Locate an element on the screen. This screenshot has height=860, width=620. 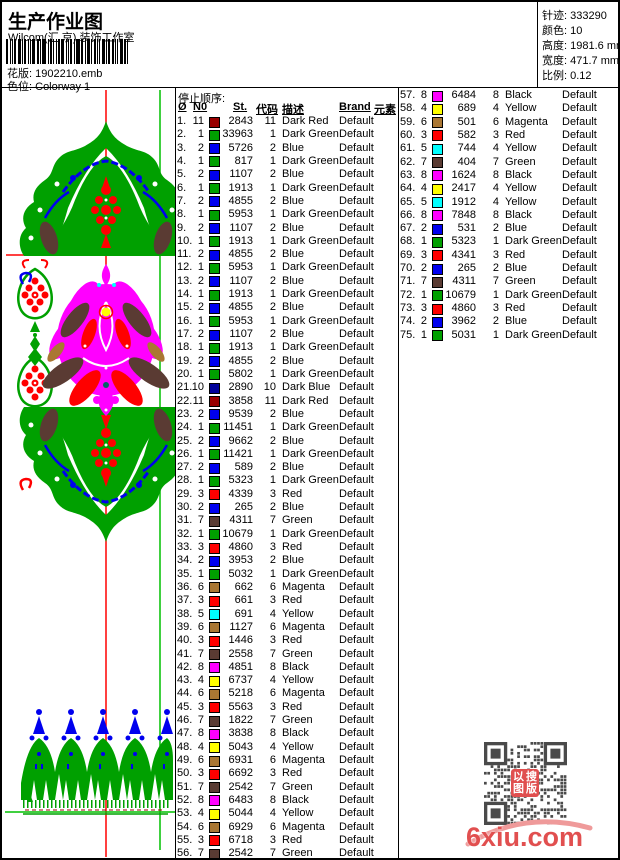
red-curl-mark is located at coordinates (26, 484).